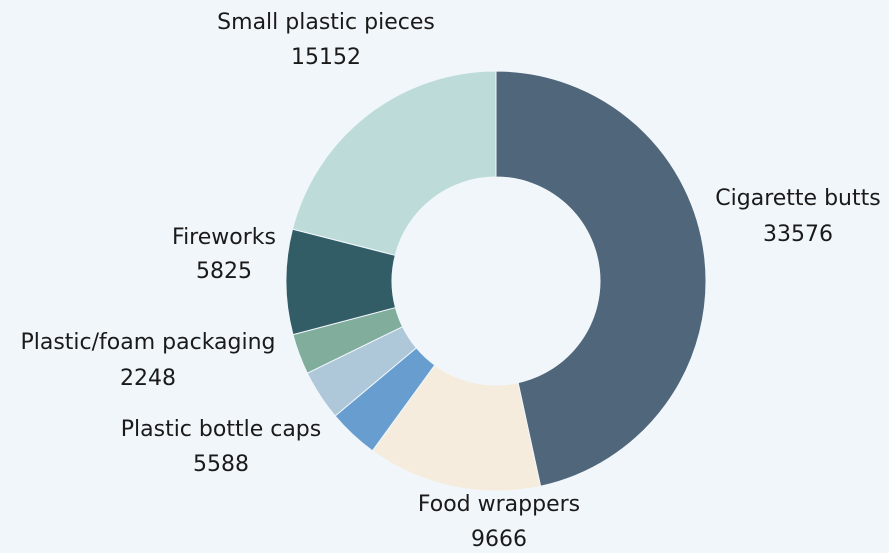  Describe the element at coordinates (797, 198) in the screenshot. I see `label-cigarette-butts: Cigarette butts` at that location.